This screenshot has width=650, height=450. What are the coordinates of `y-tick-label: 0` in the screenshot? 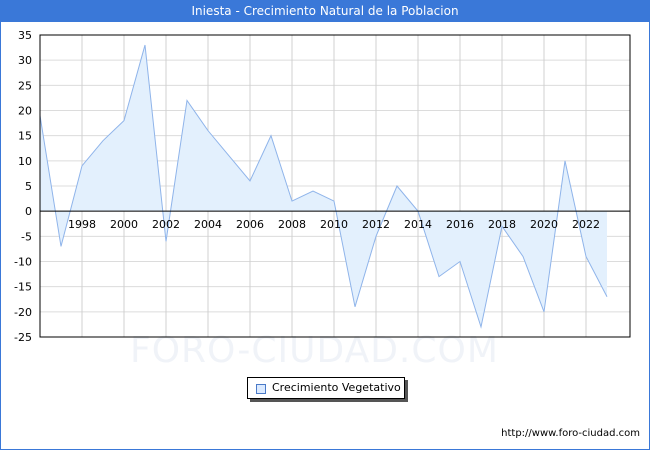 It's located at (28, 211).